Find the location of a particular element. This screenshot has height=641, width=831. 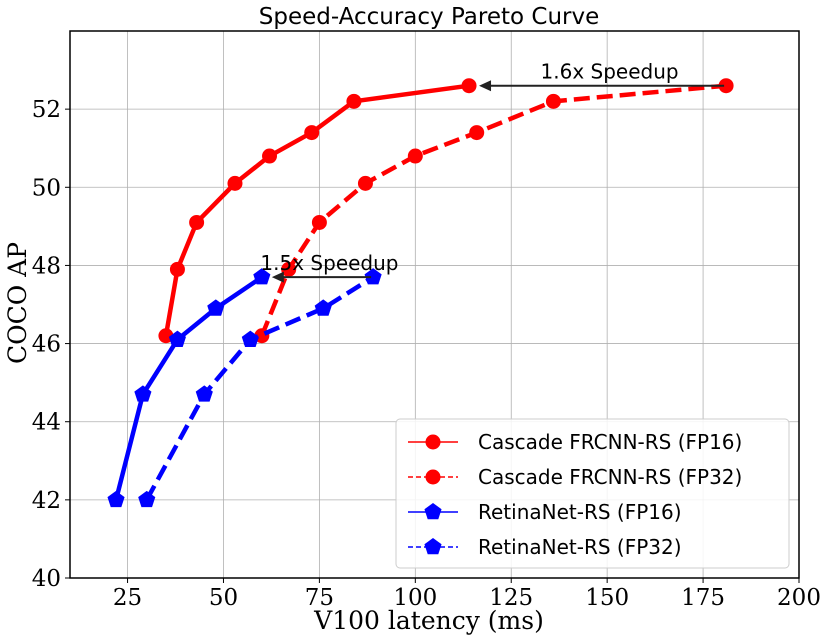

y-tick-label: 52 is located at coordinates (46, 110).